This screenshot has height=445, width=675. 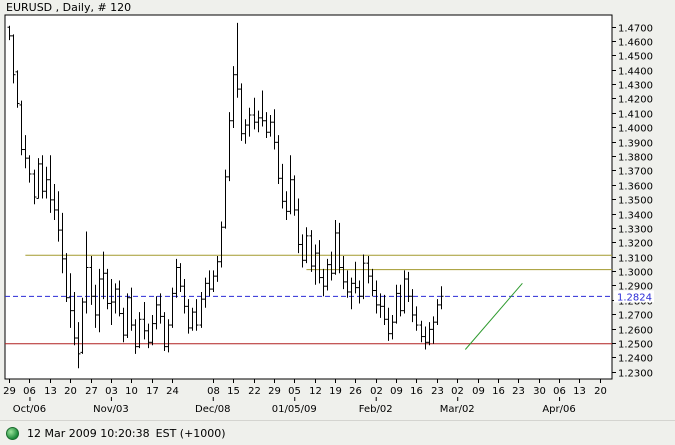 I want to click on y-tick-label: 1.3700, so click(x=635, y=172).